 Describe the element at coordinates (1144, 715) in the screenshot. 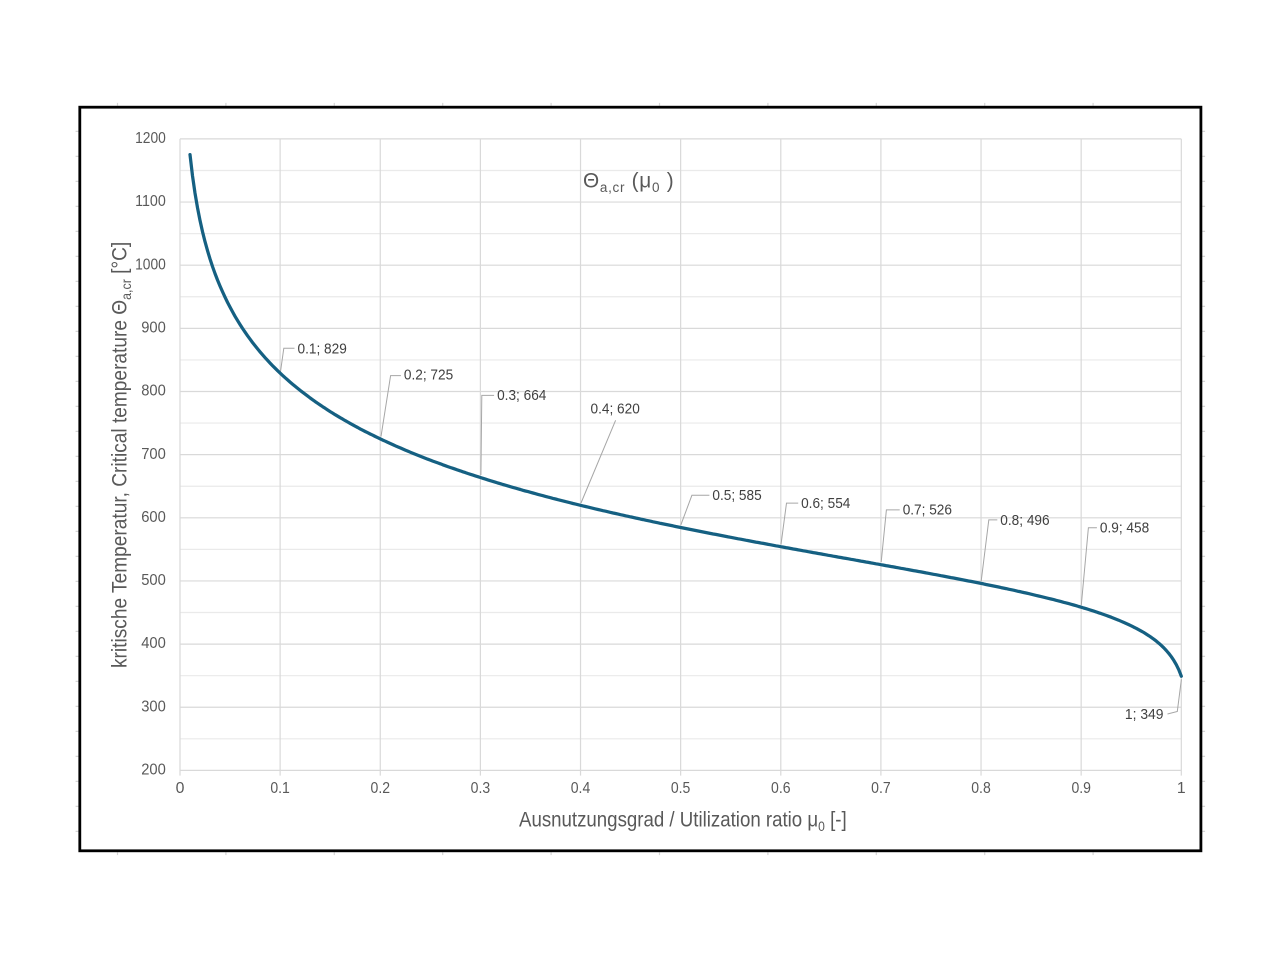

I see `svg-text: 1; 349` at that location.